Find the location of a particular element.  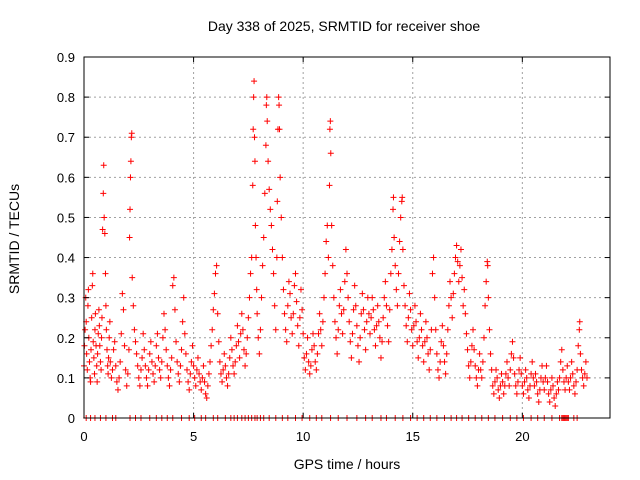

y-tick-label: 0.3 is located at coordinates (66, 298).